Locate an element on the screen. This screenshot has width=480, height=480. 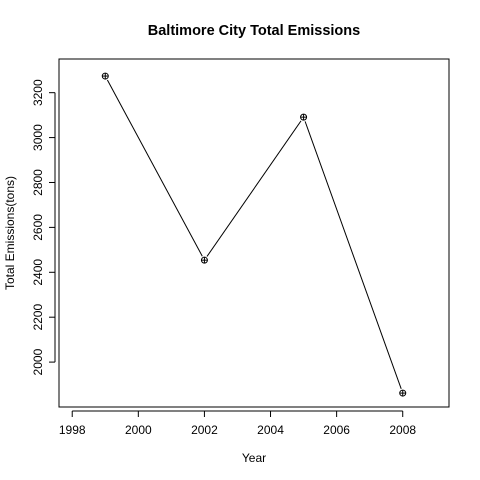
x-tick-label: 1998 is located at coordinates (72, 430).